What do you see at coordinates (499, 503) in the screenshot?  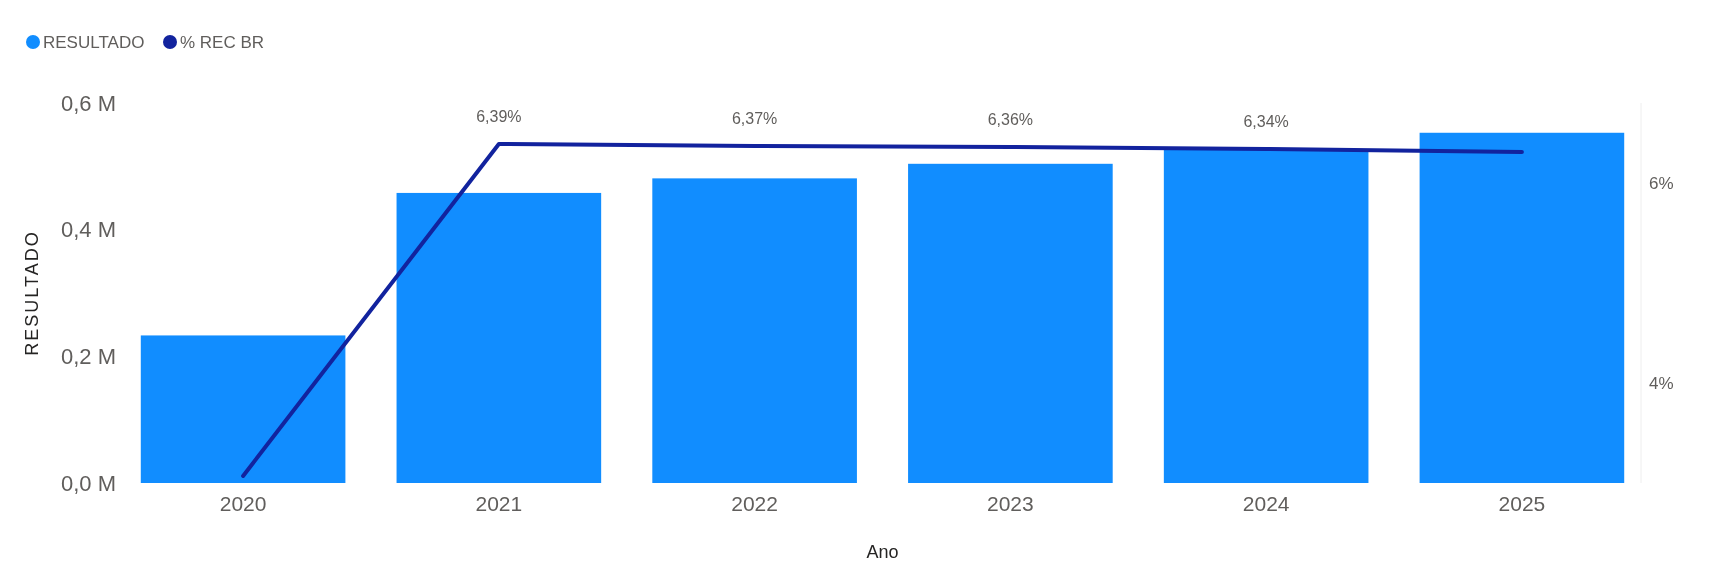 I see `x-tick-label: 2021` at bounding box center [499, 503].